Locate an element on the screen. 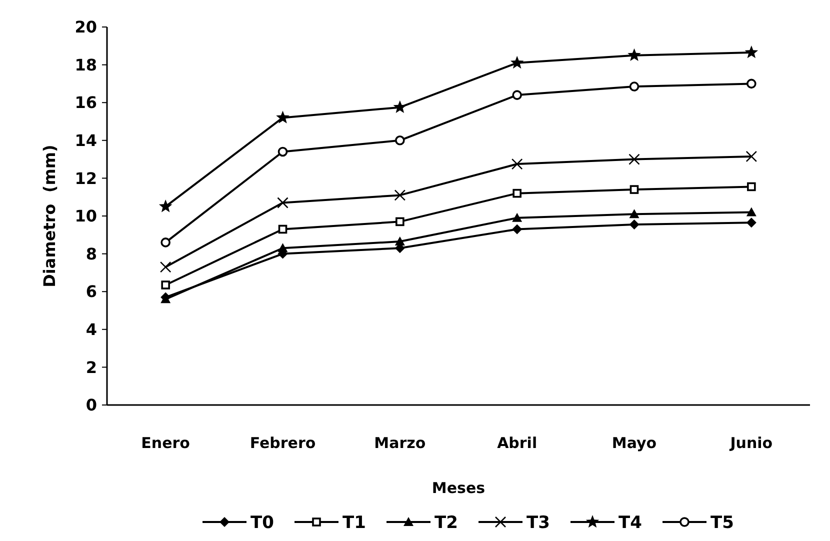 Image resolution: width=830 pixels, height=541 pixels. x-tick-label: Marzo is located at coordinates (400, 443).